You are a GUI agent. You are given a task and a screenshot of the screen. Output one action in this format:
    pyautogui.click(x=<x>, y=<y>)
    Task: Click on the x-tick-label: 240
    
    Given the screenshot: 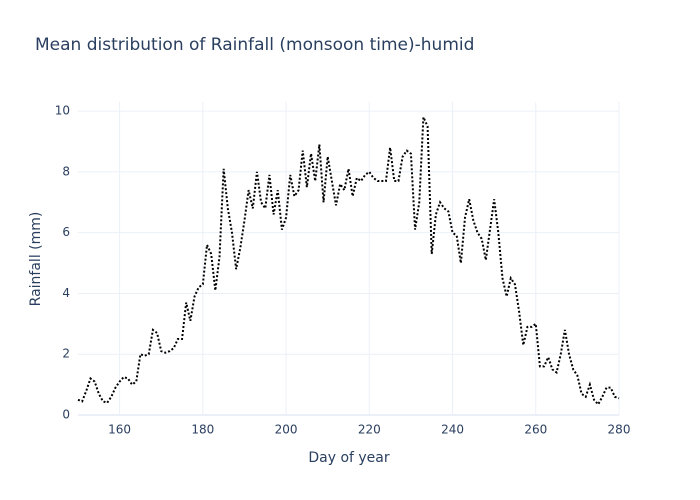 What is the action you would take?
    pyautogui.click(x=452, y=430)
    